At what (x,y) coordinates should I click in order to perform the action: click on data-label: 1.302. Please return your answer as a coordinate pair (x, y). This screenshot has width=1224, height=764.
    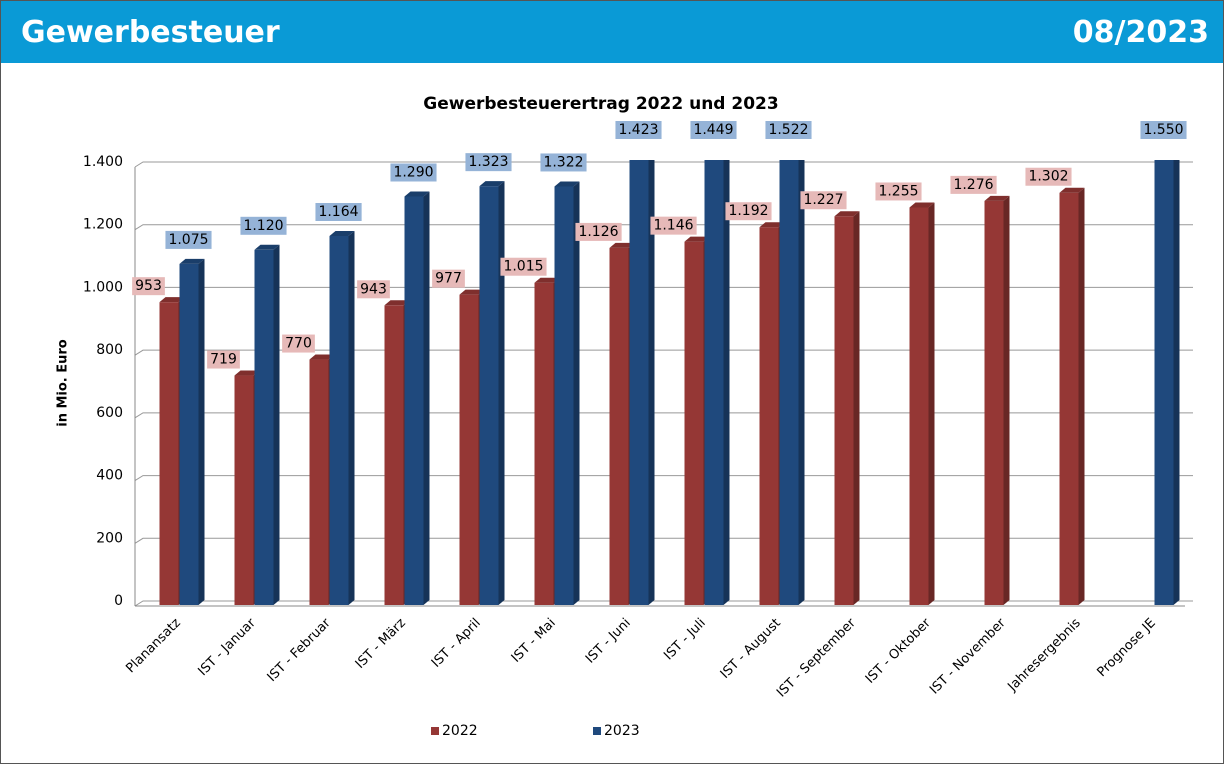
    Looking at the image, I should click on (1048, 177).